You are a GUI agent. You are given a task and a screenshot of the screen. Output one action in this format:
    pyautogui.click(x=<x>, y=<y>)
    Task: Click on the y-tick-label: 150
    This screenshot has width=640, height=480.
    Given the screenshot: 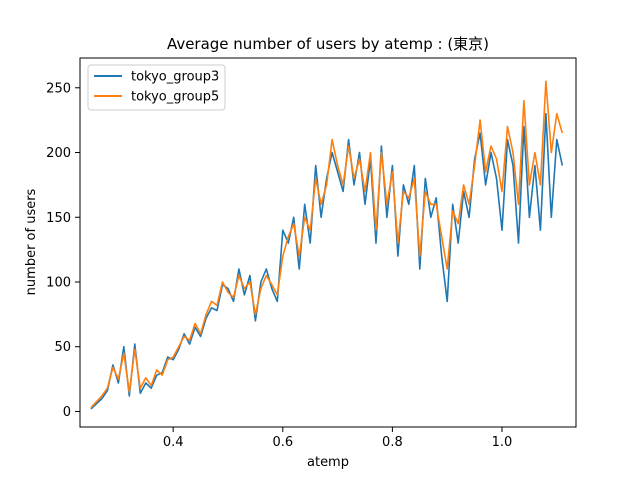 What is the action you would take?
    pyautogui.click(x=58, y=218)
    